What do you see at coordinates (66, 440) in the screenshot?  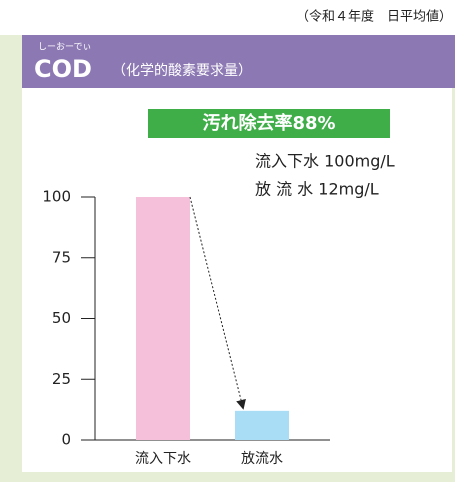 I see `y-tick-label: 0` at bounding box center [66, 440].